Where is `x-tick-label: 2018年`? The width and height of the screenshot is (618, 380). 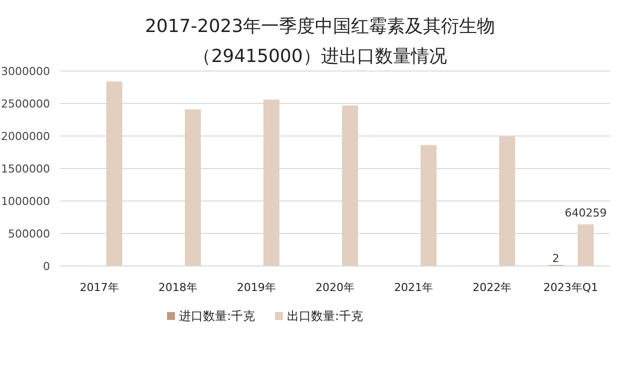
x-tick-label: 2018年 is located at coordinates (178, 287).